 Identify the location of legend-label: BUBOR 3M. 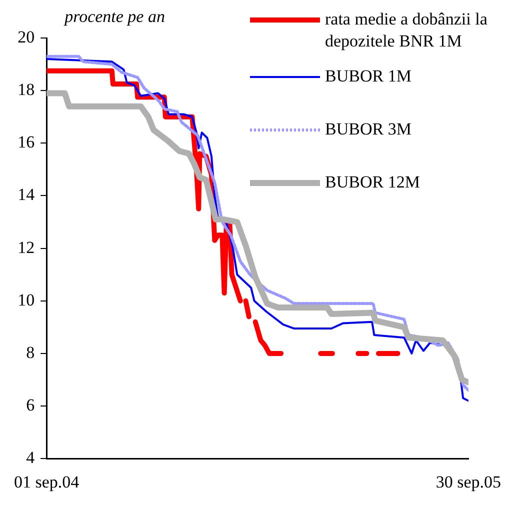
(368, 128).